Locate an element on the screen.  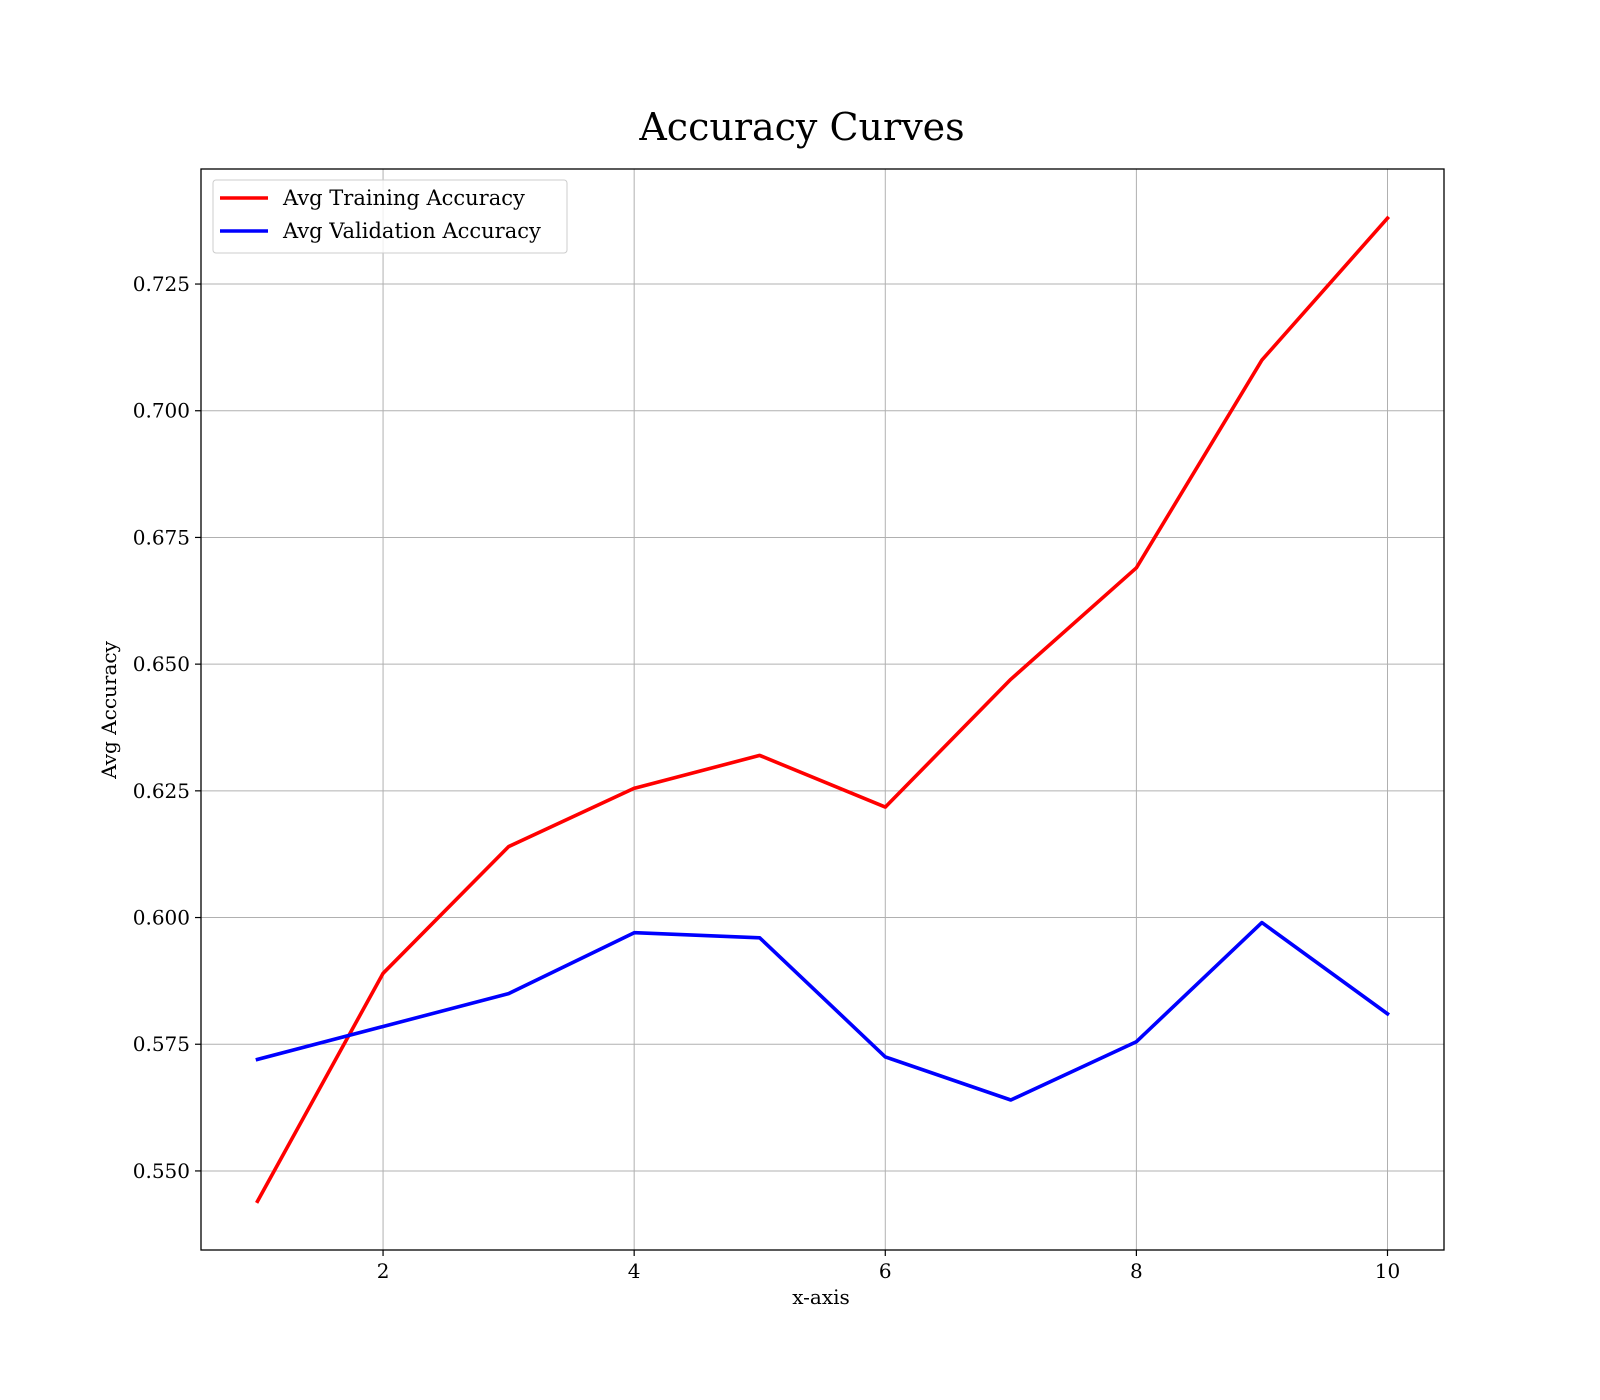
y-tick-label: 0.725 is located at coordinates (161, 284).